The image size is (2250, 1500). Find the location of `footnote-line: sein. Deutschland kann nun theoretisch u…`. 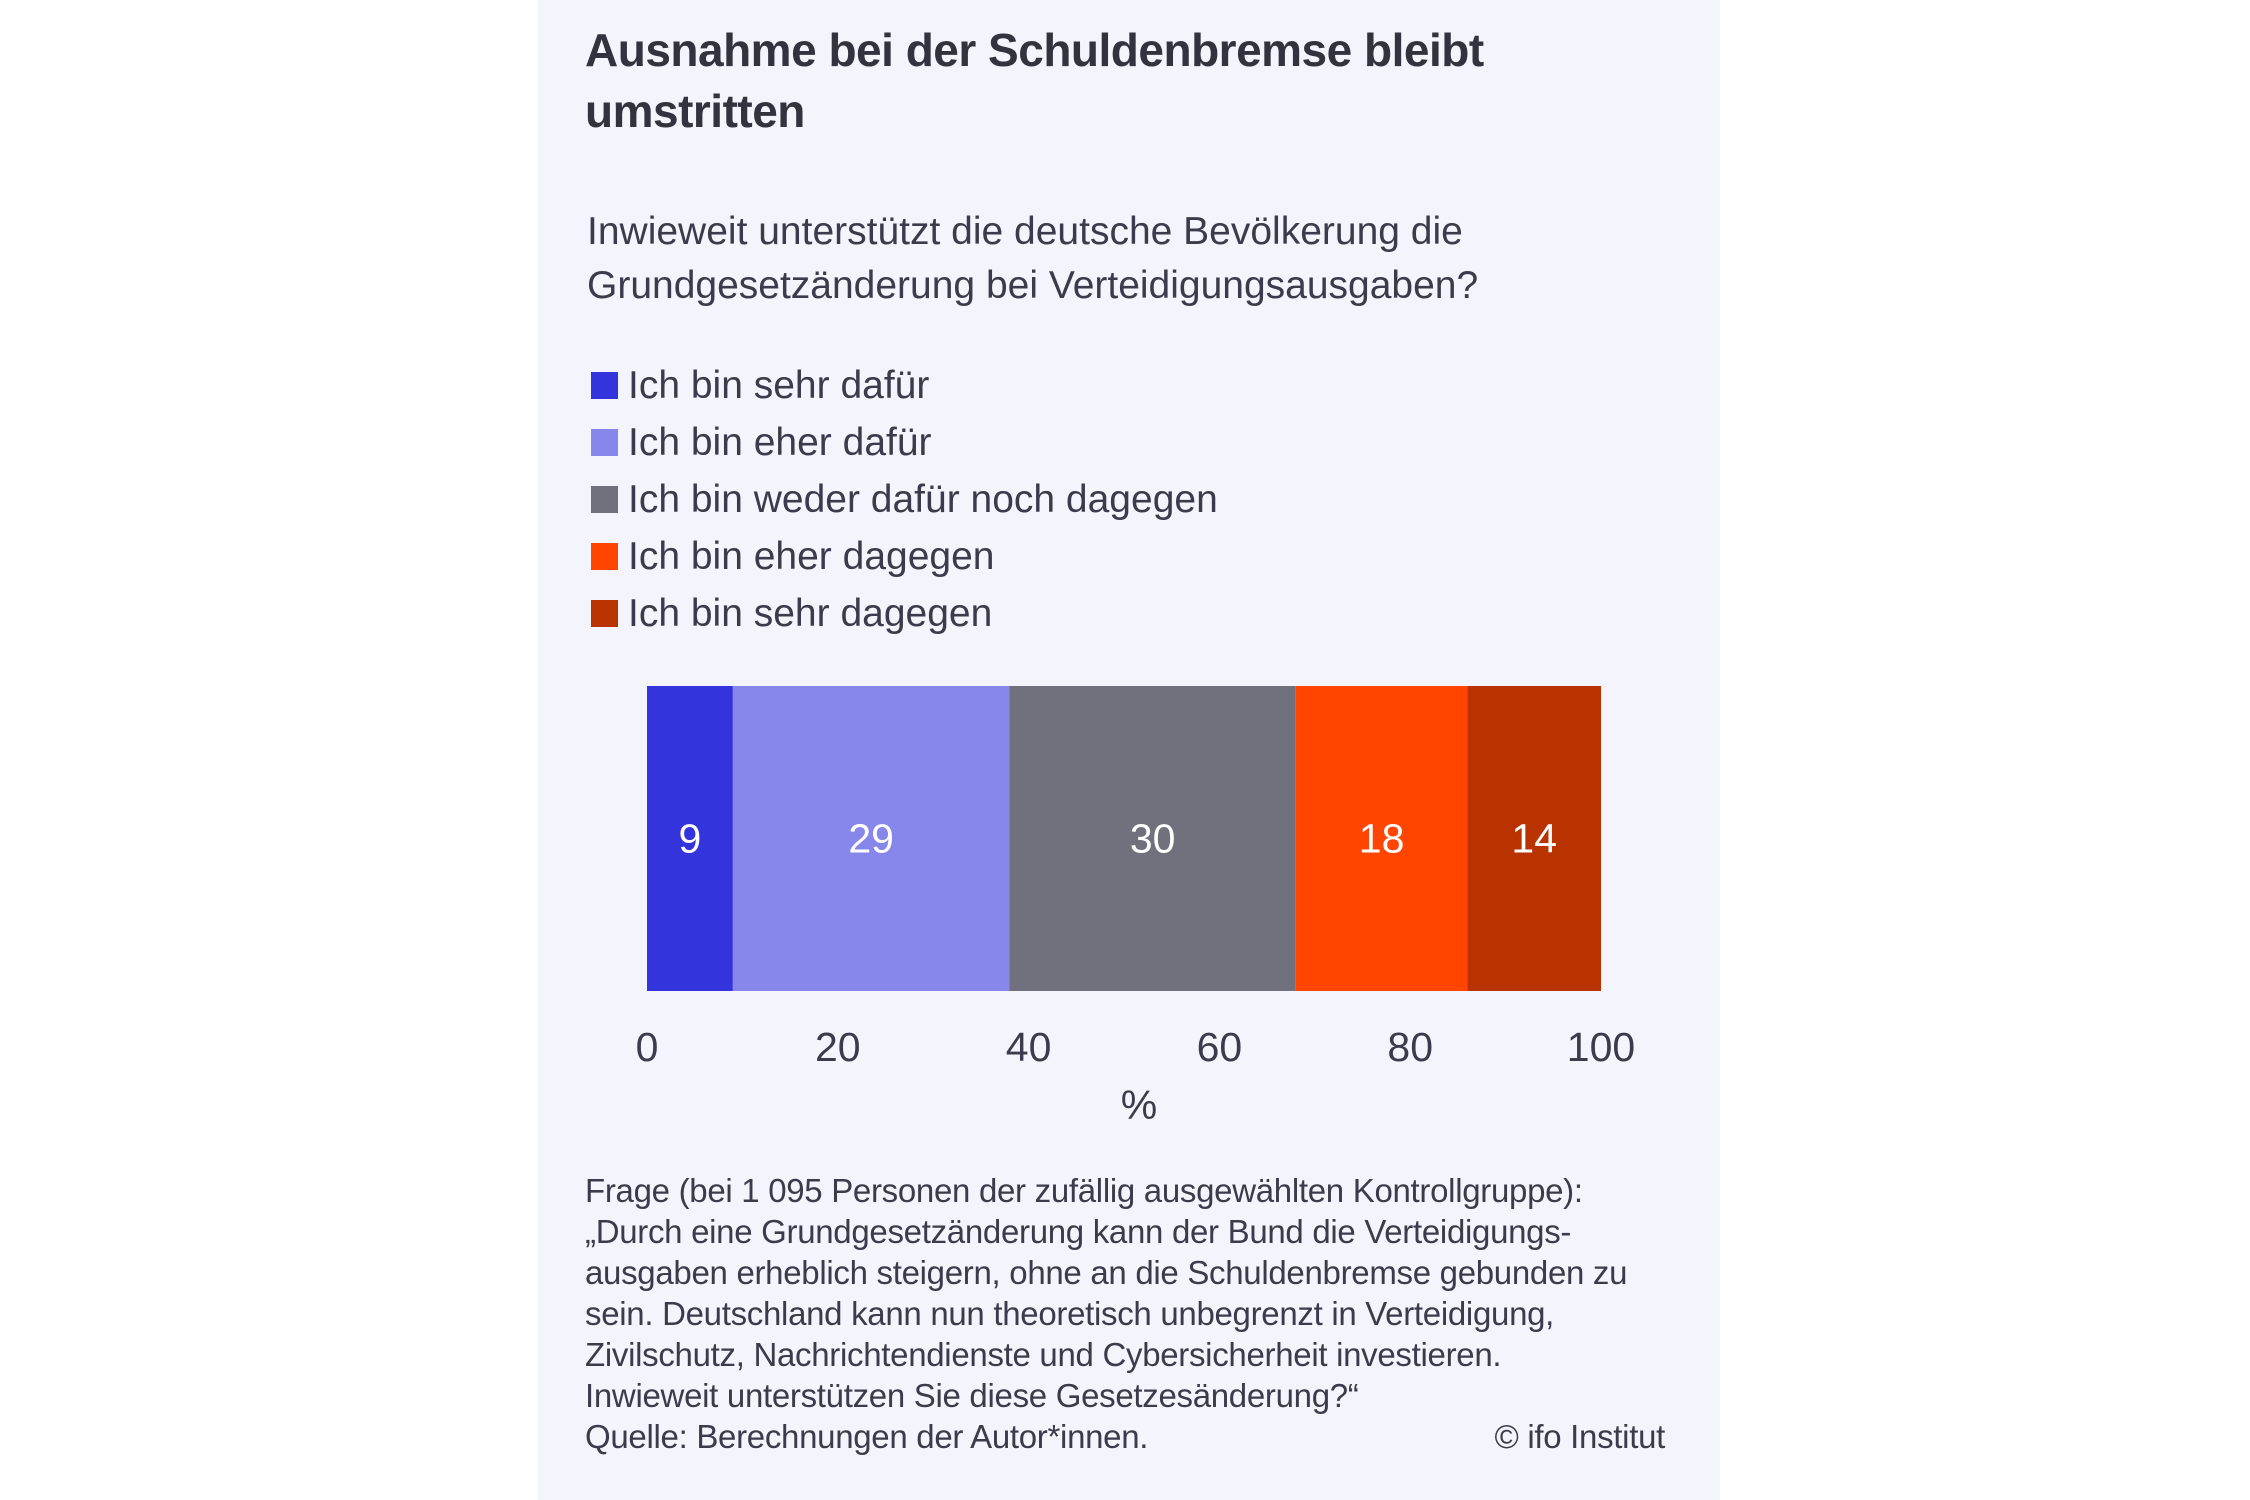

footnote-line: sein. Deutschland kann nun theoretisch u… is located at coordinates (1070, 1313).